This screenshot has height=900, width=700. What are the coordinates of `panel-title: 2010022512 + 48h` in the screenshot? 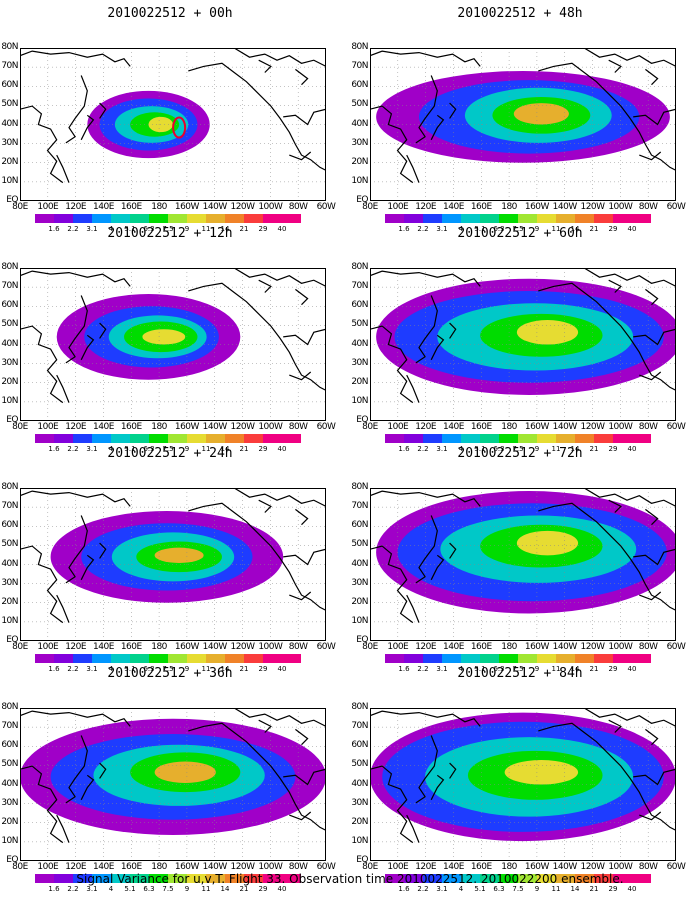 It's located at (520, 13).